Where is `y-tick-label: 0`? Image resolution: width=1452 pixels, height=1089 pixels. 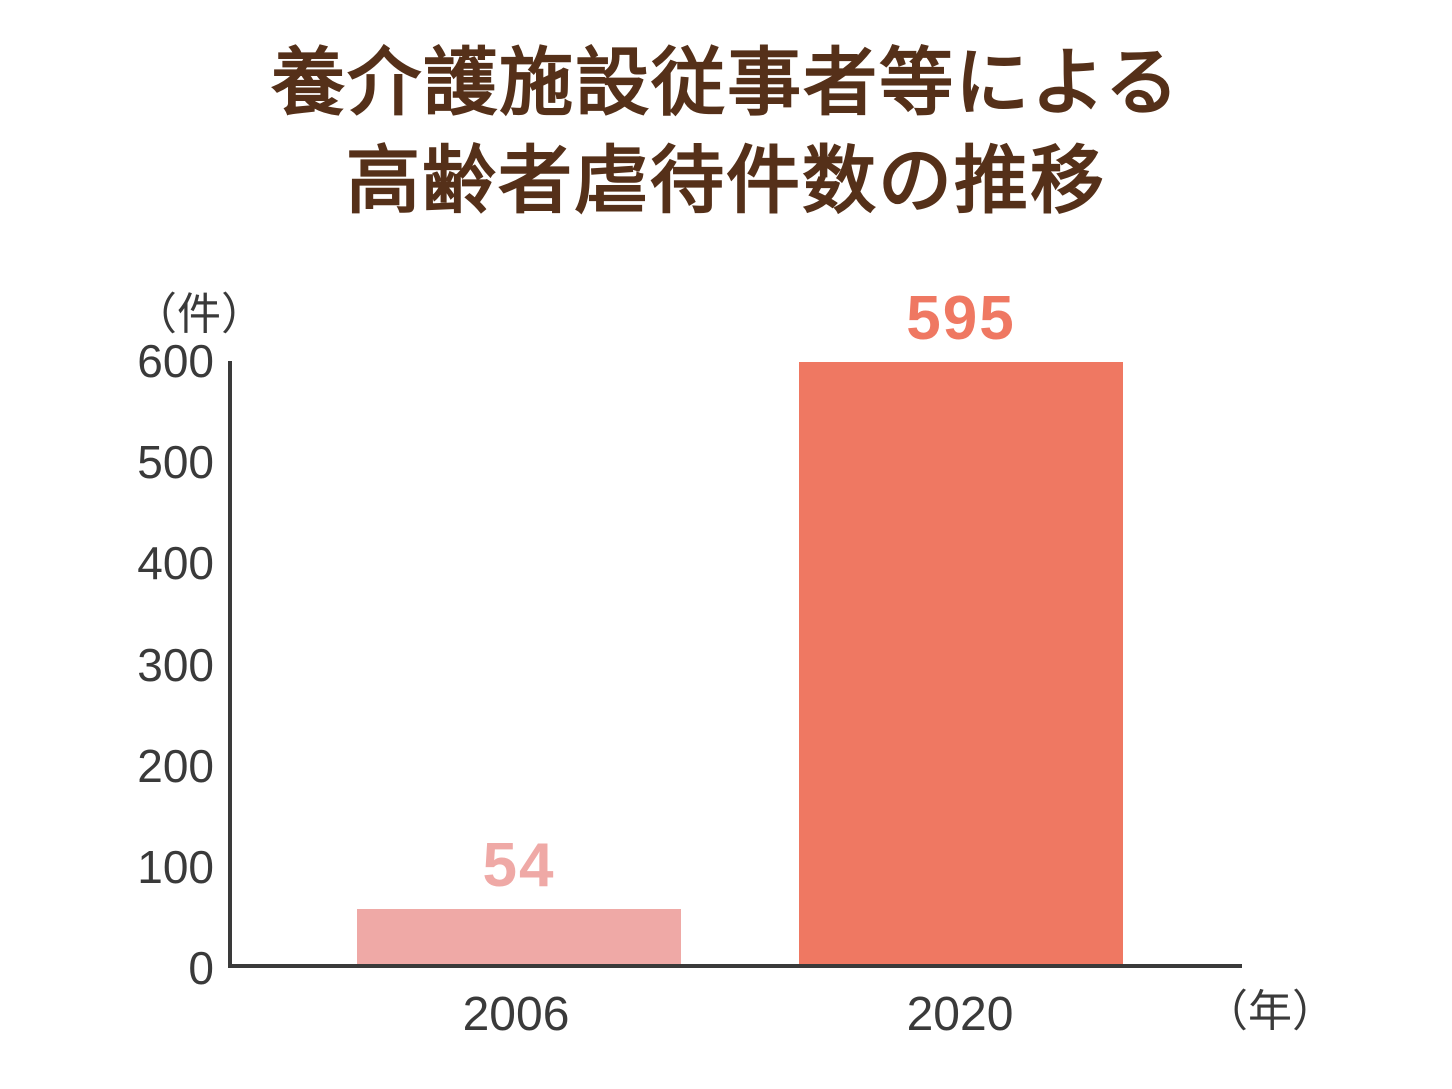 y-tick-label: 0 is located at coordinates (201, 968).